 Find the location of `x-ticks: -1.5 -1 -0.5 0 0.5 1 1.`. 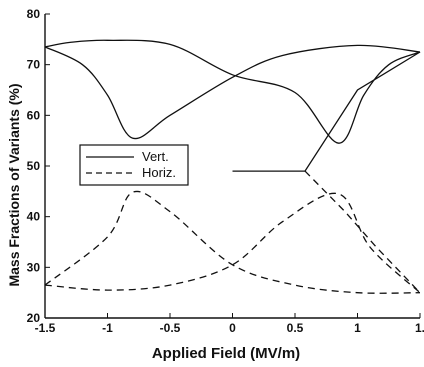

x-ticks: -1.5 -1 -0.5 0 0.5 1 1. is located at coordinates (229, 324).